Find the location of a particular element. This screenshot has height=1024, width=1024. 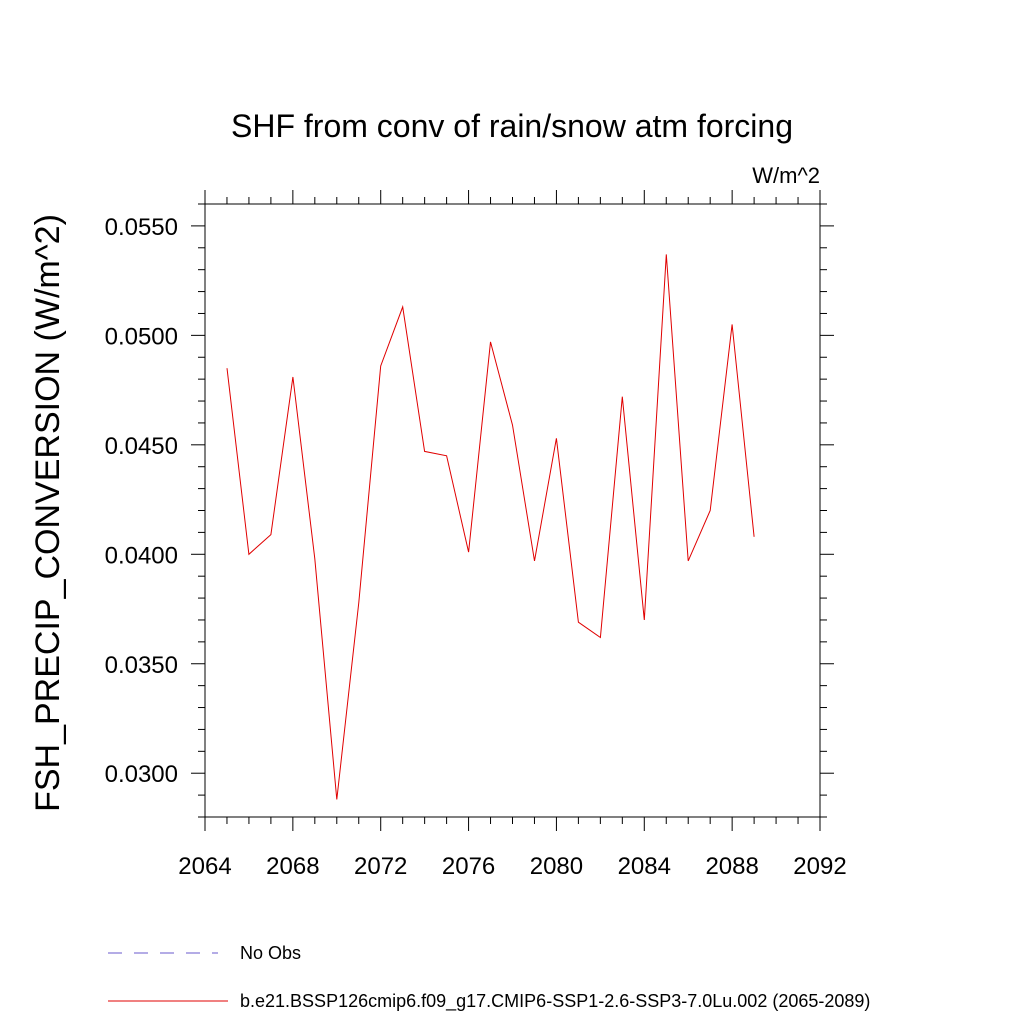

x-tick-label: 2076 is located at coordinates (468, 866).